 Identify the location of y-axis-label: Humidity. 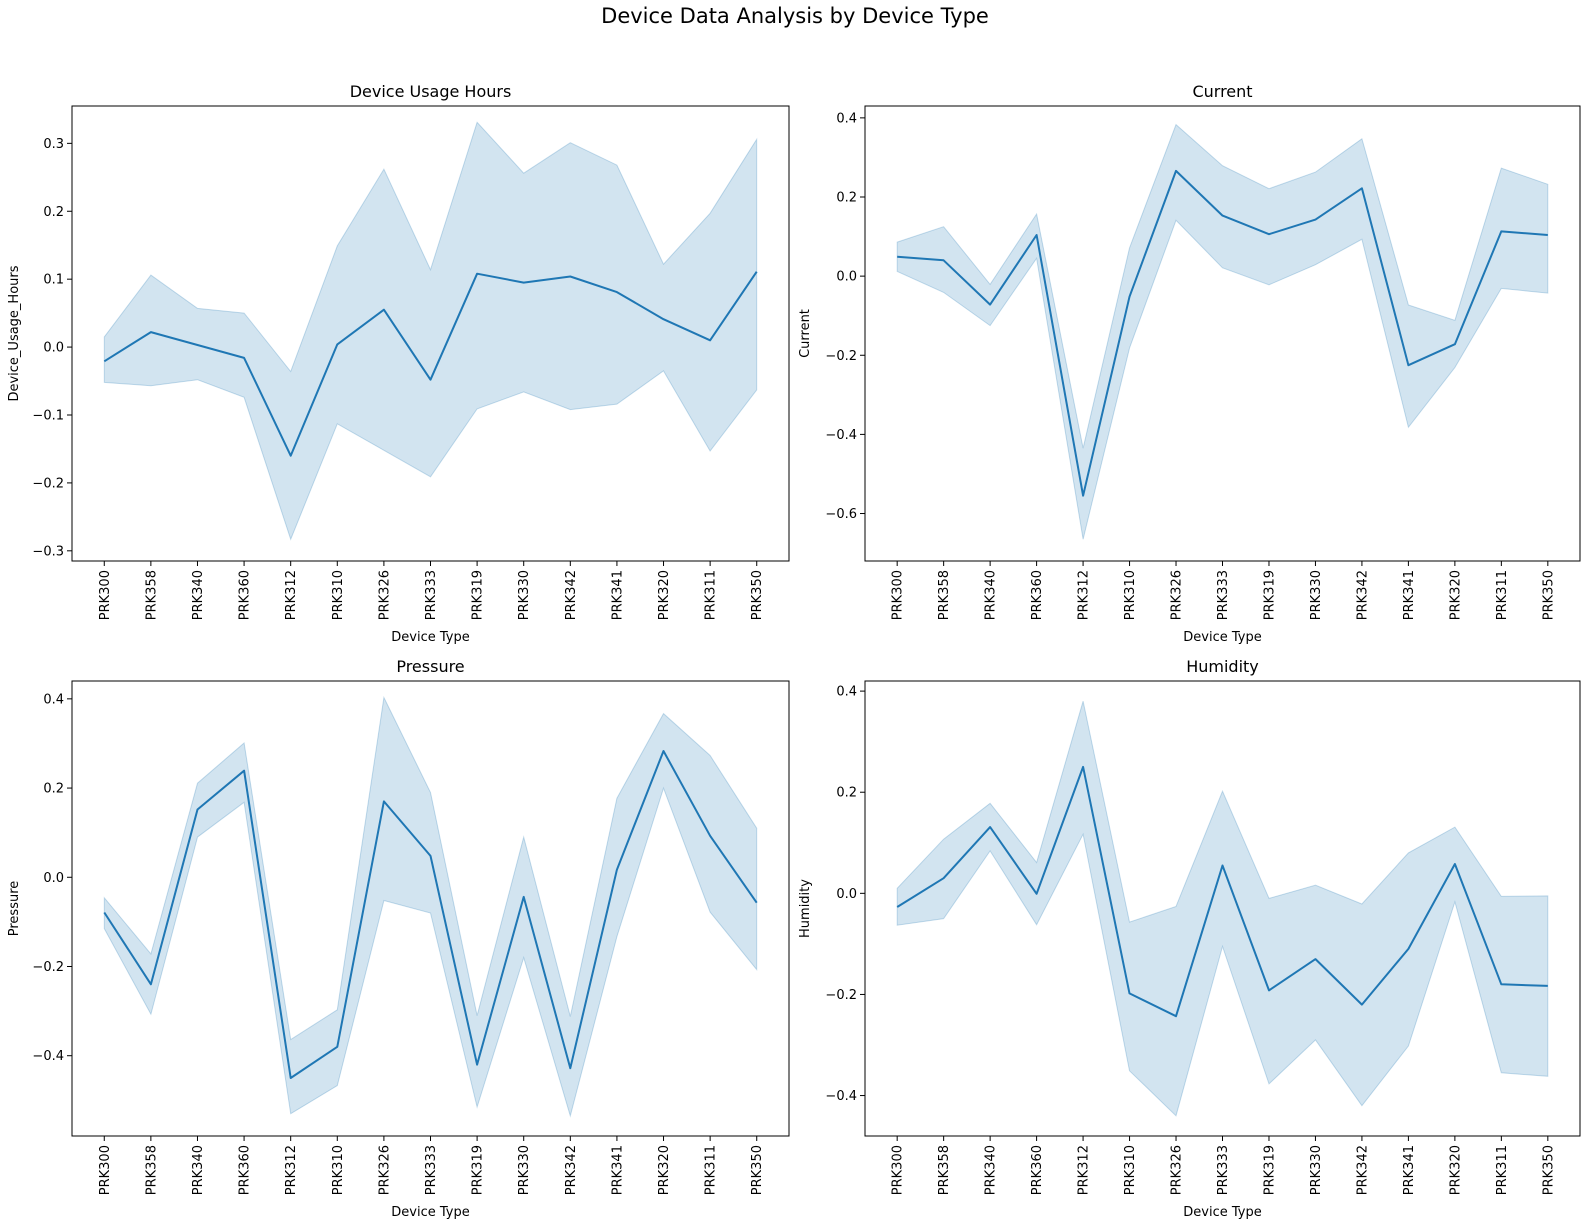
(805, 908).